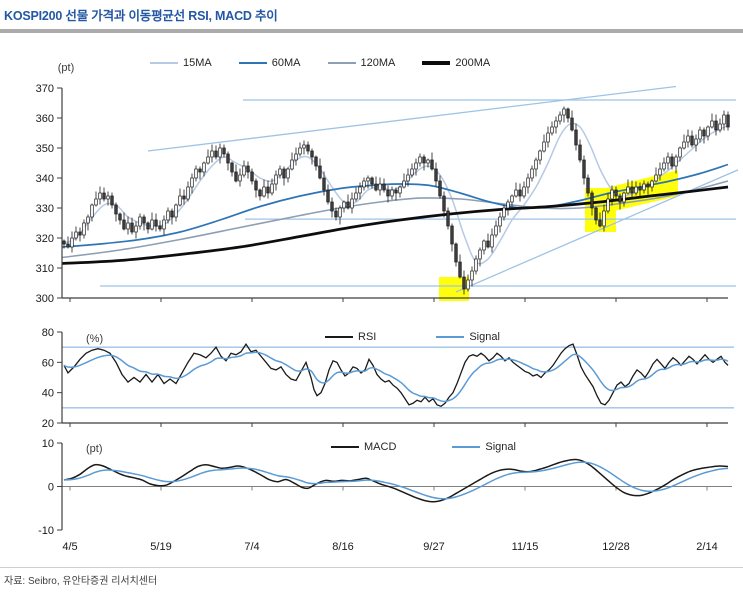 This screenshot has width=743, height=598. Describe the element at coordinates (164, 63) in the screenshot. I see `legend-line-15ma-icon` at that location.